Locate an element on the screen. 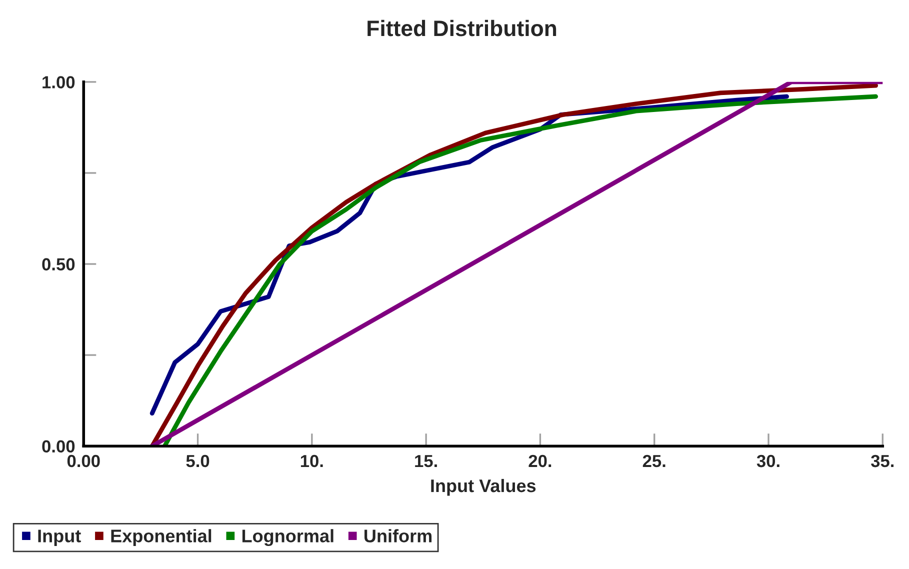  y-tick-label: 0.00 is located at coordinates (58, 446).